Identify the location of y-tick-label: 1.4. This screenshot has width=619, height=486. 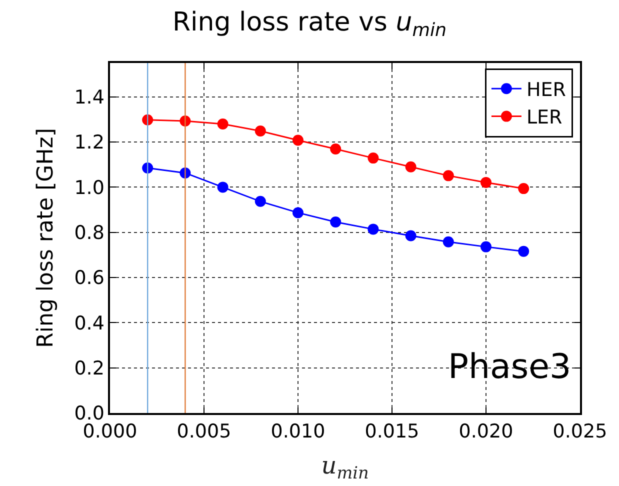
(89, 97).